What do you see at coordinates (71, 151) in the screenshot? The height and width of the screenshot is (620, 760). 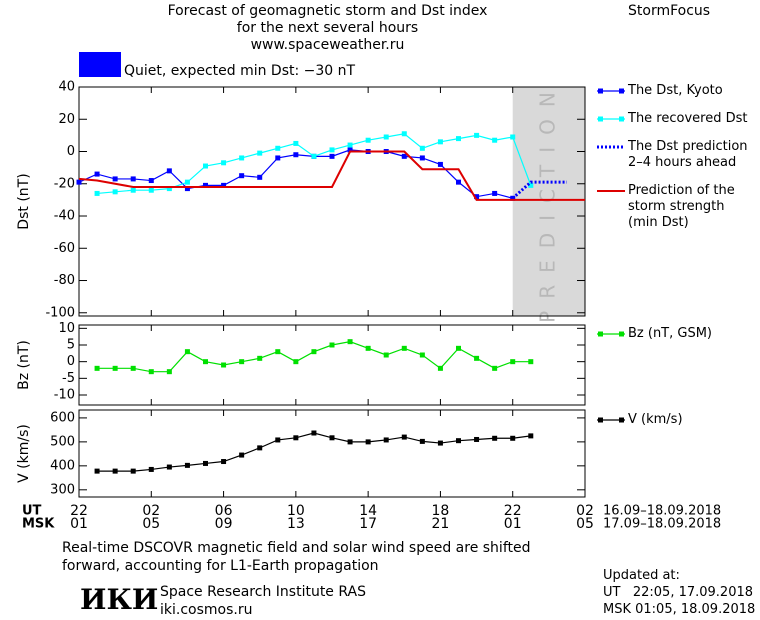 I see `y-tick-label: 0` at bounding box center [71, 151].